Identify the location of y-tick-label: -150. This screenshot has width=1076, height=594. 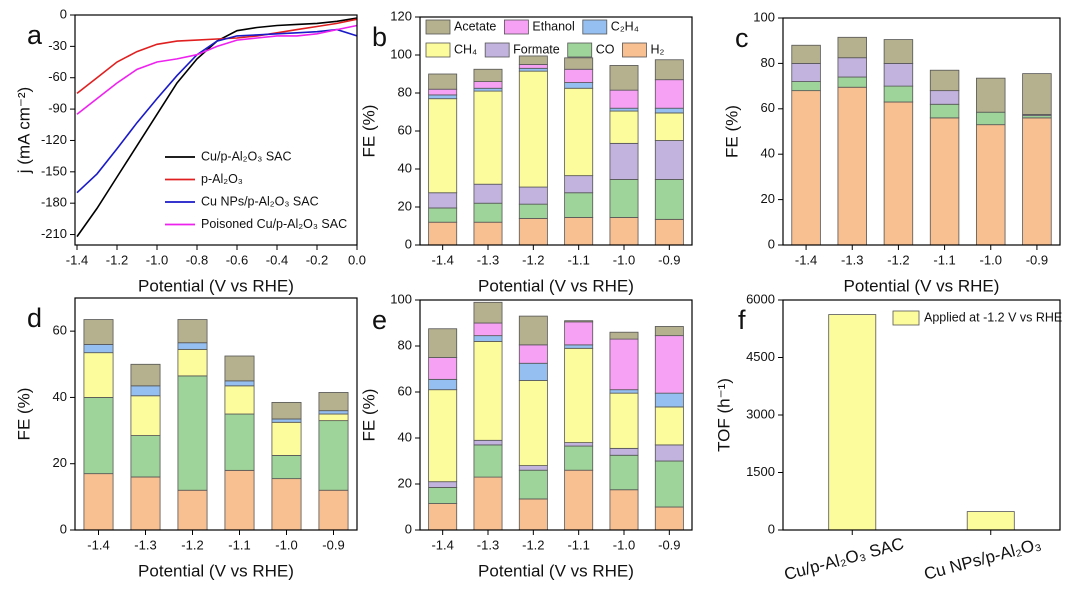
(54, 170).